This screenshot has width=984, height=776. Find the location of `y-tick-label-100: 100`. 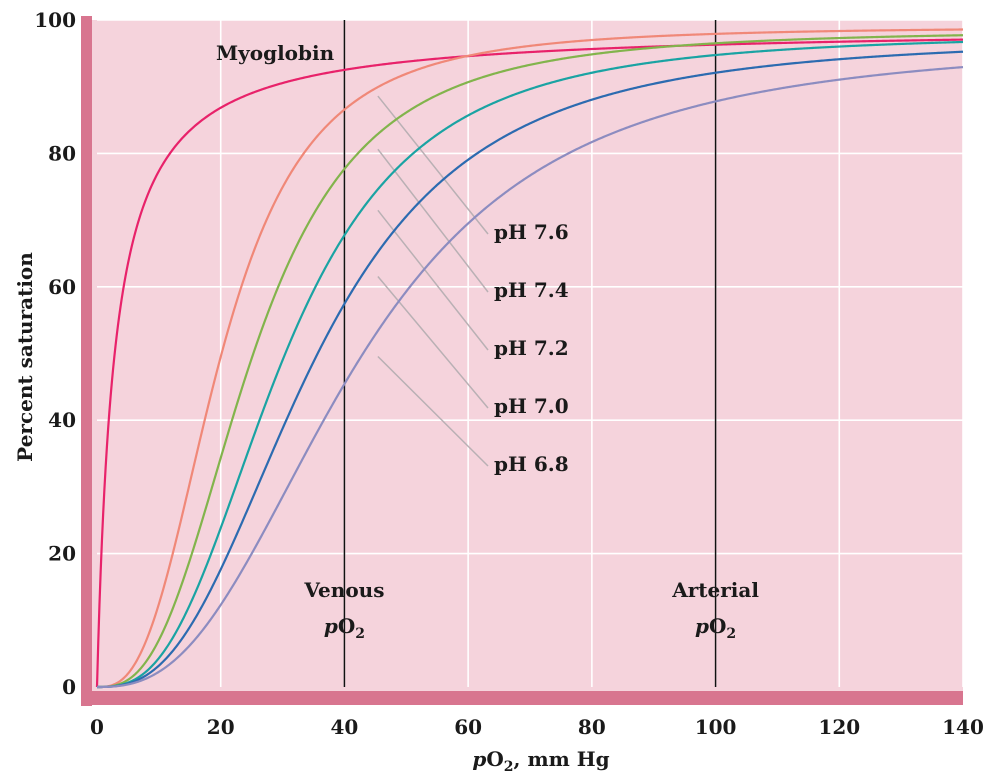

y-tick-label-100: 100 is located at coordinates (55, 20).